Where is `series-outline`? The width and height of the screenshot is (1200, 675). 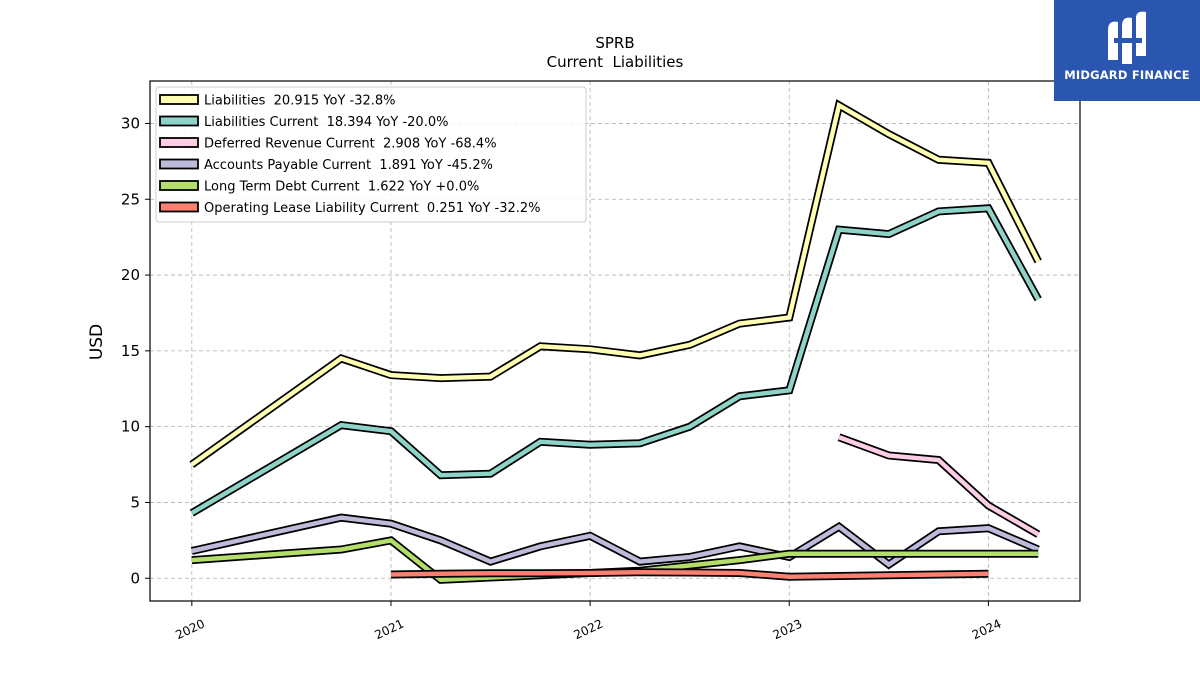 series-outline is located at coordinates (939, 485).